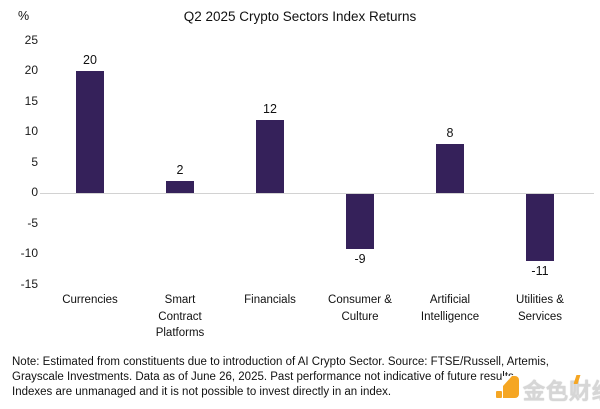 This screenshot has width=600, height=409. I want to click on x-axis-category-financials: Financials, so click(270, 300).